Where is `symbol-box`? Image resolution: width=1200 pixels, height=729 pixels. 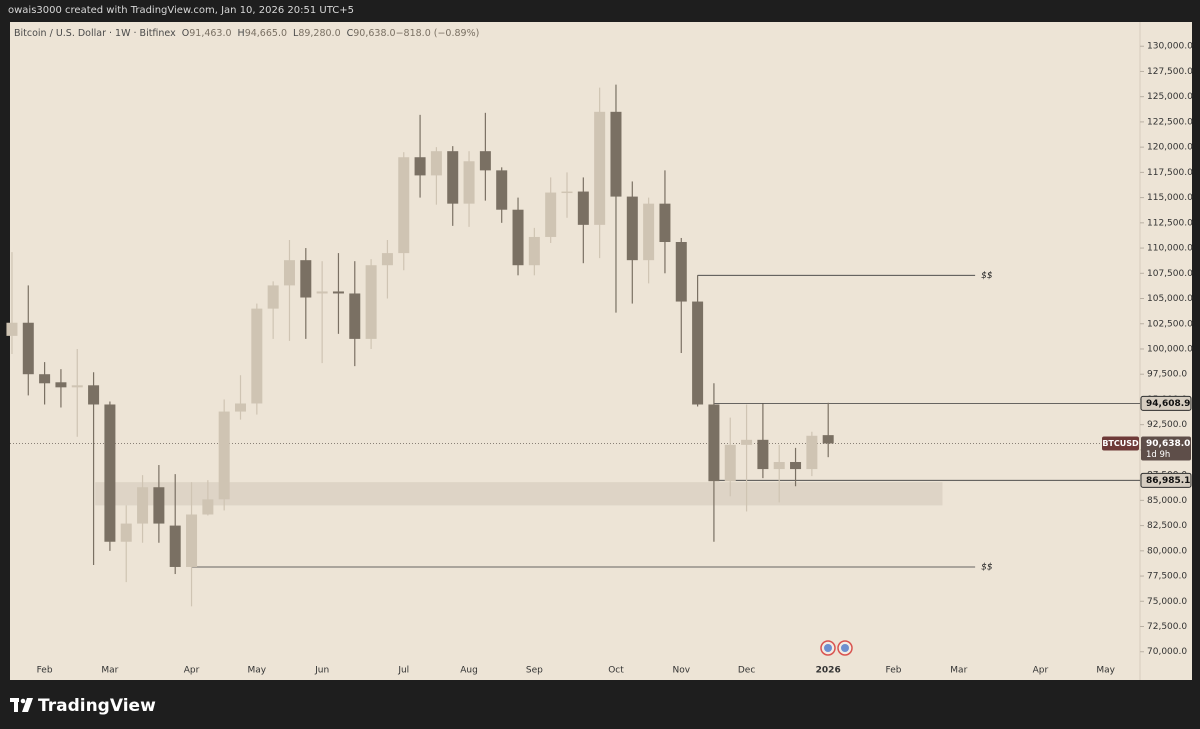
symbol-box is located at coordinates (1120, 443).